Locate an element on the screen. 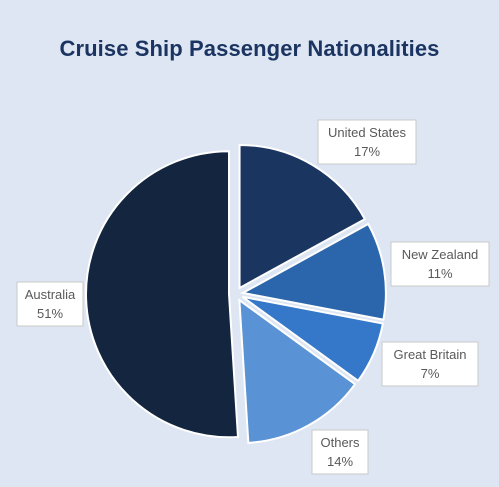  data-label-new-zealand: New Zealand 11% is located at coordinates (440, 264).